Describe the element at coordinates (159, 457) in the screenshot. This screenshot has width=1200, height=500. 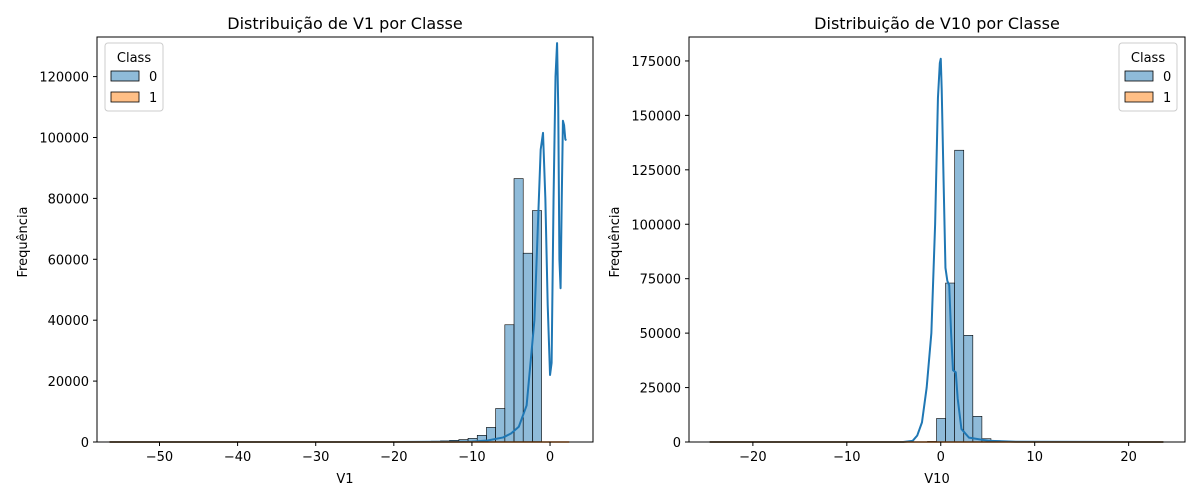
I see `x-tick-label: −50` at that location.